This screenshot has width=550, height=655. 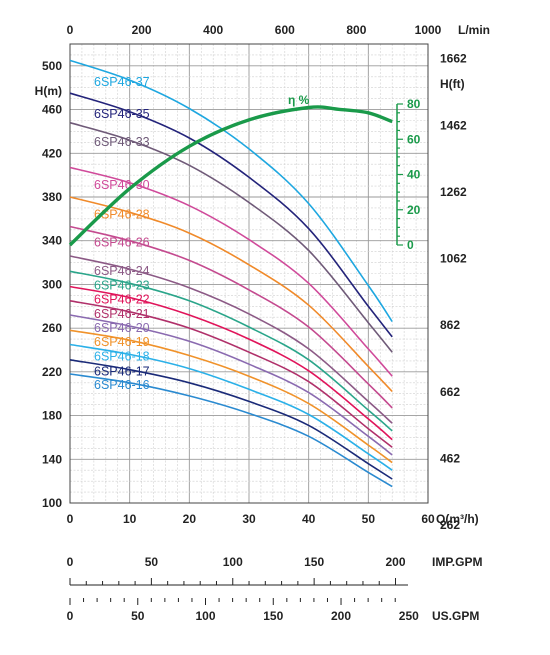 What do you see at coordinates (450, 392) in the screenshot?
I see `y-right-tick-label: 662` at bounding box center [450, 392].